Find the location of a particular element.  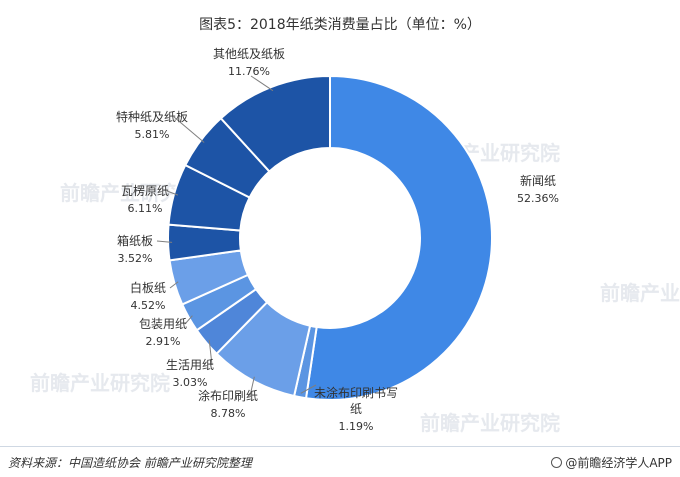

slice-name-label: 未涂布印刷书写 is located at coordinates (356, 392).